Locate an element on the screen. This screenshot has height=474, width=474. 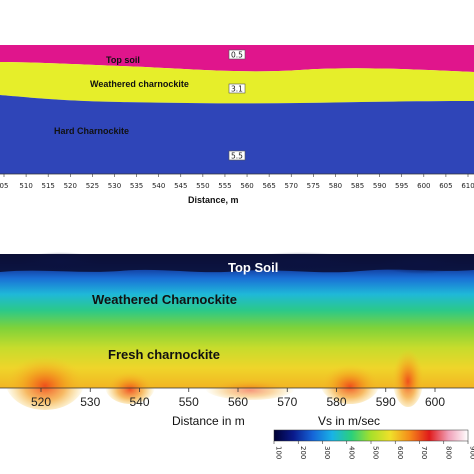
top-x-tick-label: 560 is located at coordinates (246, 186).